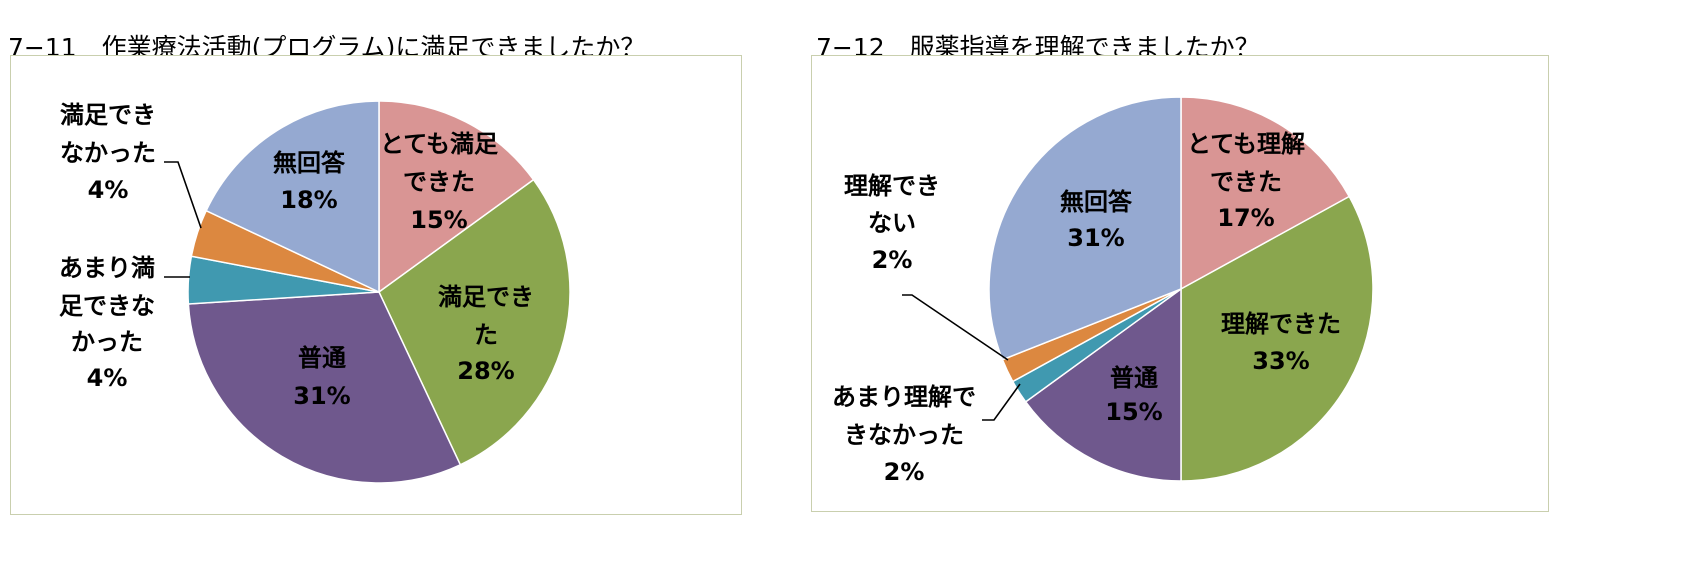 The image size is (1686, 577). Describe the element at coordinates (904, 435) in the screenshot. I see `slice-label-2-4: きなかった` at that location.